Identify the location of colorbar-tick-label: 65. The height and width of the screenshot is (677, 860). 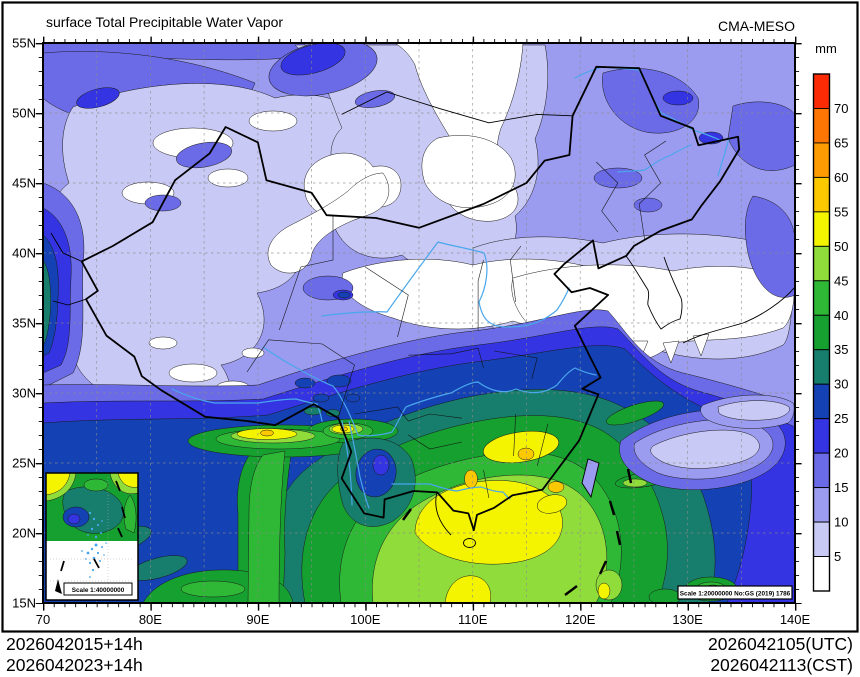
(841, 142).